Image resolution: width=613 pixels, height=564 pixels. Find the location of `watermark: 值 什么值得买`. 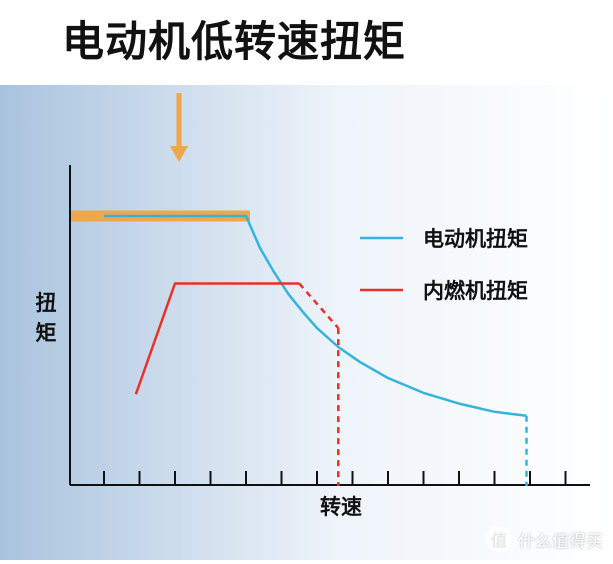

watermark: 值 什么值得买 is located at coordinates (544, 539).